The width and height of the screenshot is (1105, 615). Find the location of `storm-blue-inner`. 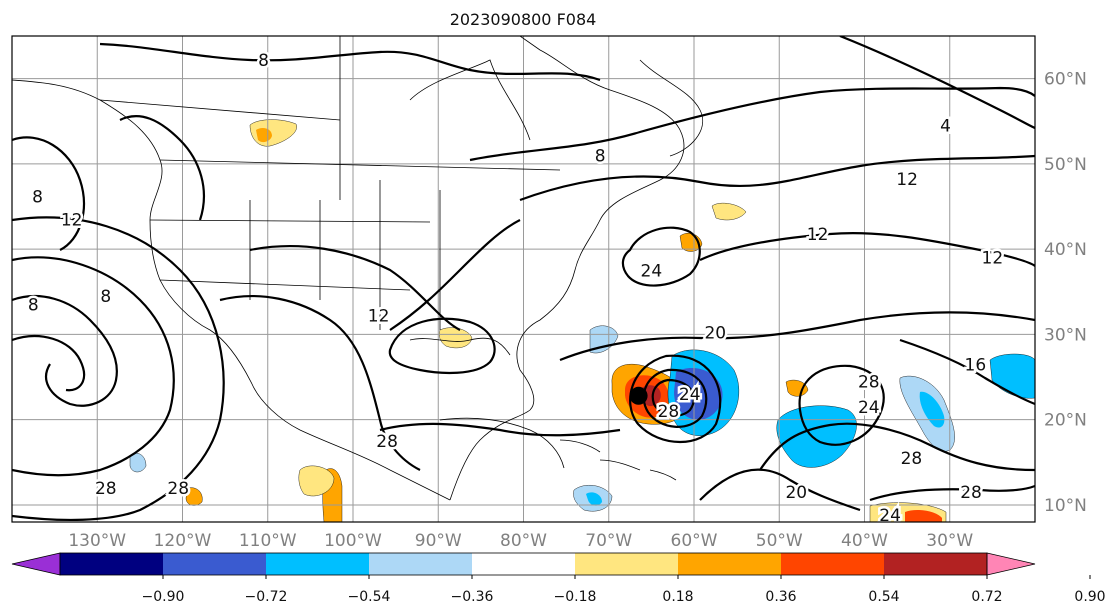

storm-blue-inner is located at coordinates (698, 394).